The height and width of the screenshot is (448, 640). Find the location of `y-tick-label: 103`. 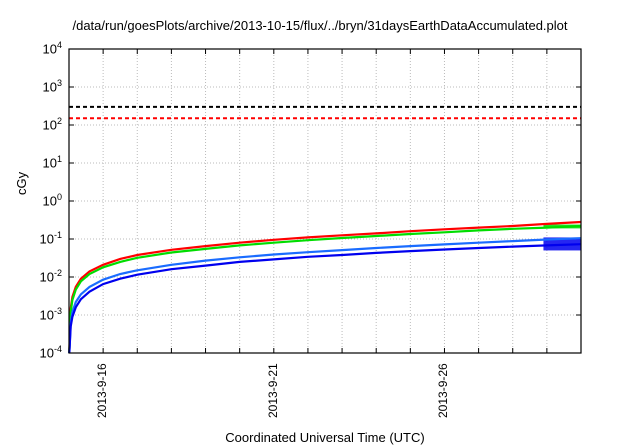

y-tick-label: 103 is located at coordinates (42, 86).